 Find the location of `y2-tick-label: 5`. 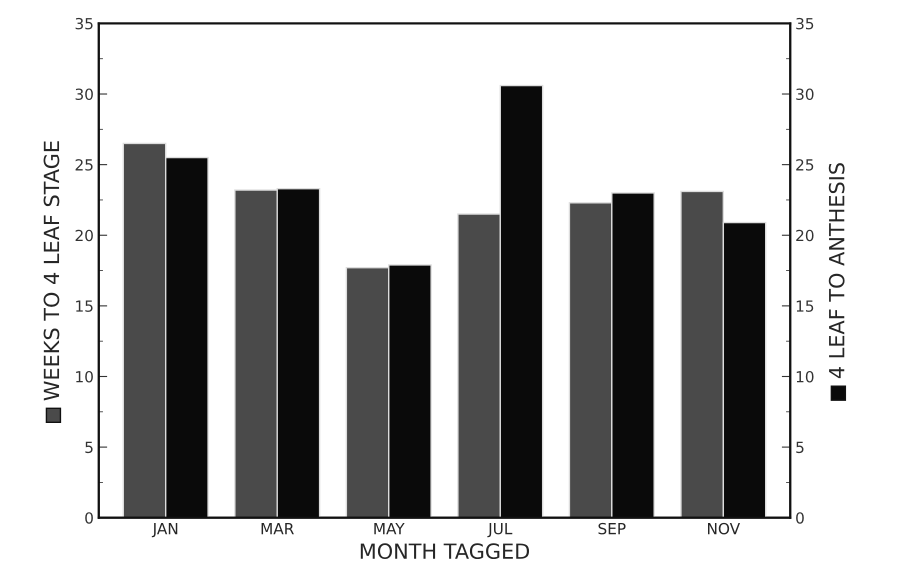

y2-tick-label: 5 is located at coordinates (800, 448).